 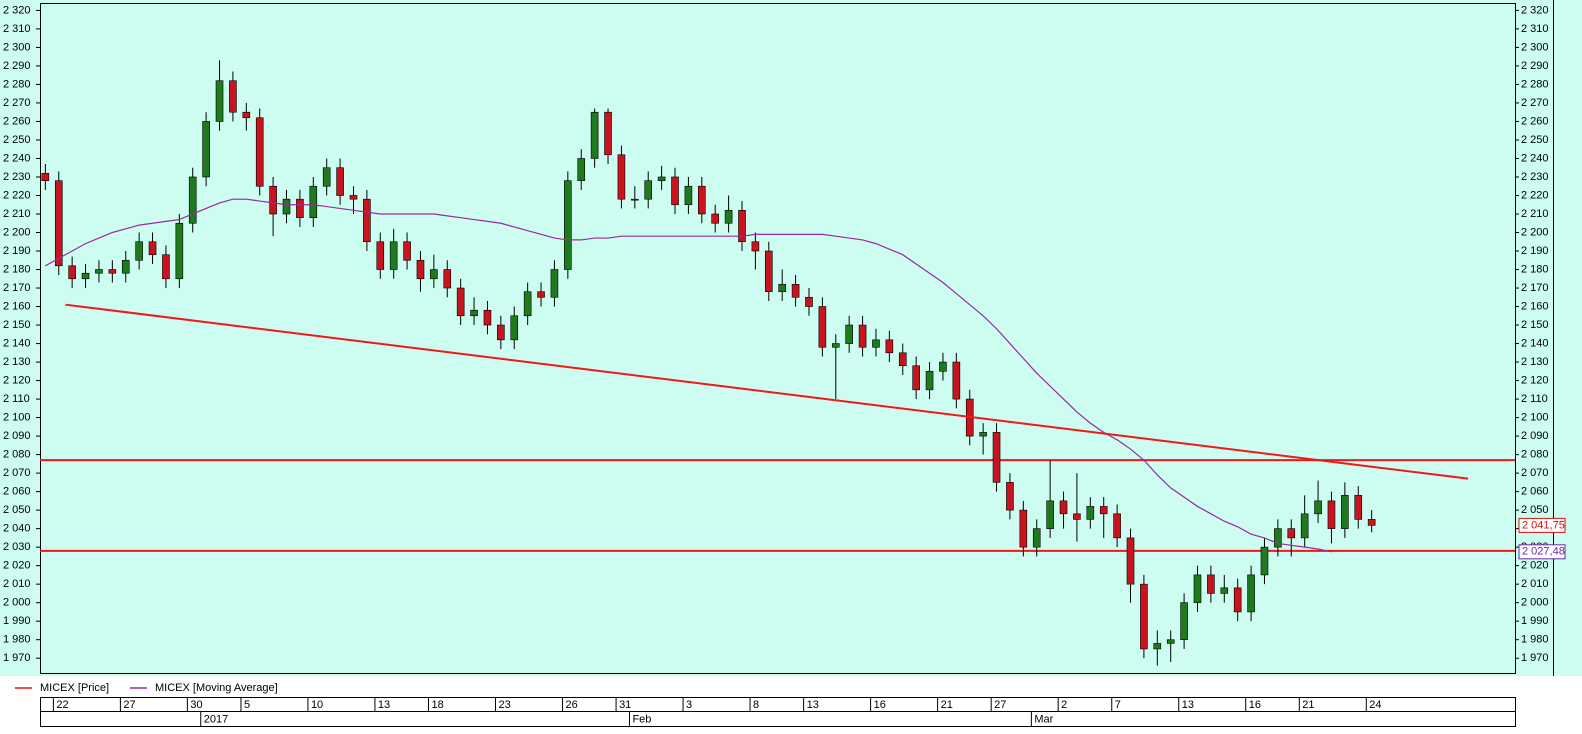 What do you see at coordinates (1535, 84) in the screenshot?
I see `y2-tick-label: 2 280` at bounding box center [1535, 84].